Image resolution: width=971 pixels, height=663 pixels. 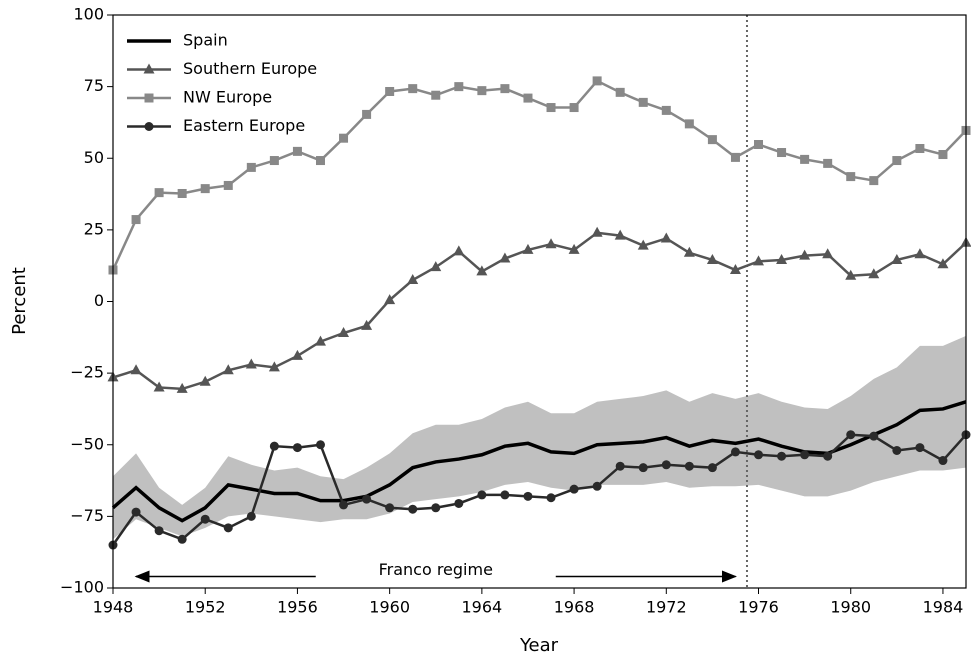 I want to click on y-tick-label: 75, so click(x=94, y=85).